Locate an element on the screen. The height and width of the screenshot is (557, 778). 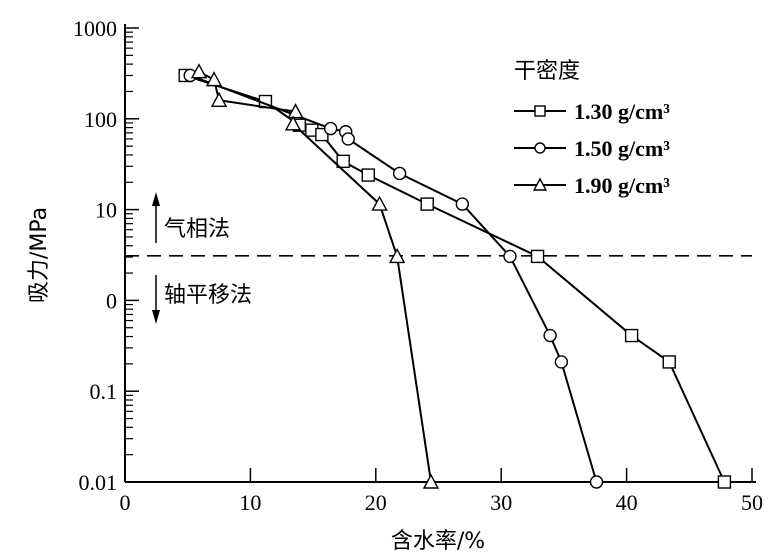
legend-item: 1.90 g/cm³ is located at coordinates (592, 185).